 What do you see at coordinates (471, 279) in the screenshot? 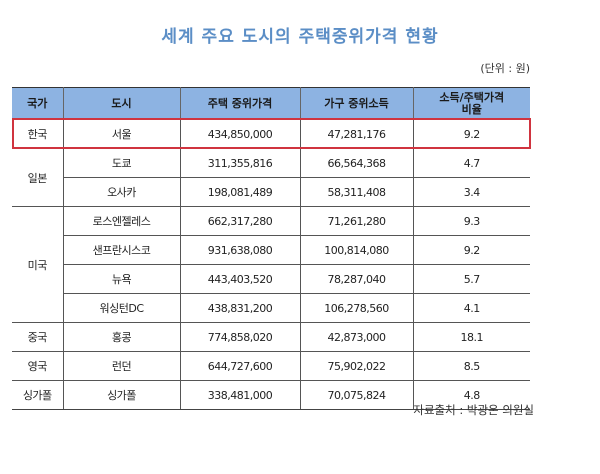
I see `ratio-cell: 5.7` at bounding box center [471, 279].